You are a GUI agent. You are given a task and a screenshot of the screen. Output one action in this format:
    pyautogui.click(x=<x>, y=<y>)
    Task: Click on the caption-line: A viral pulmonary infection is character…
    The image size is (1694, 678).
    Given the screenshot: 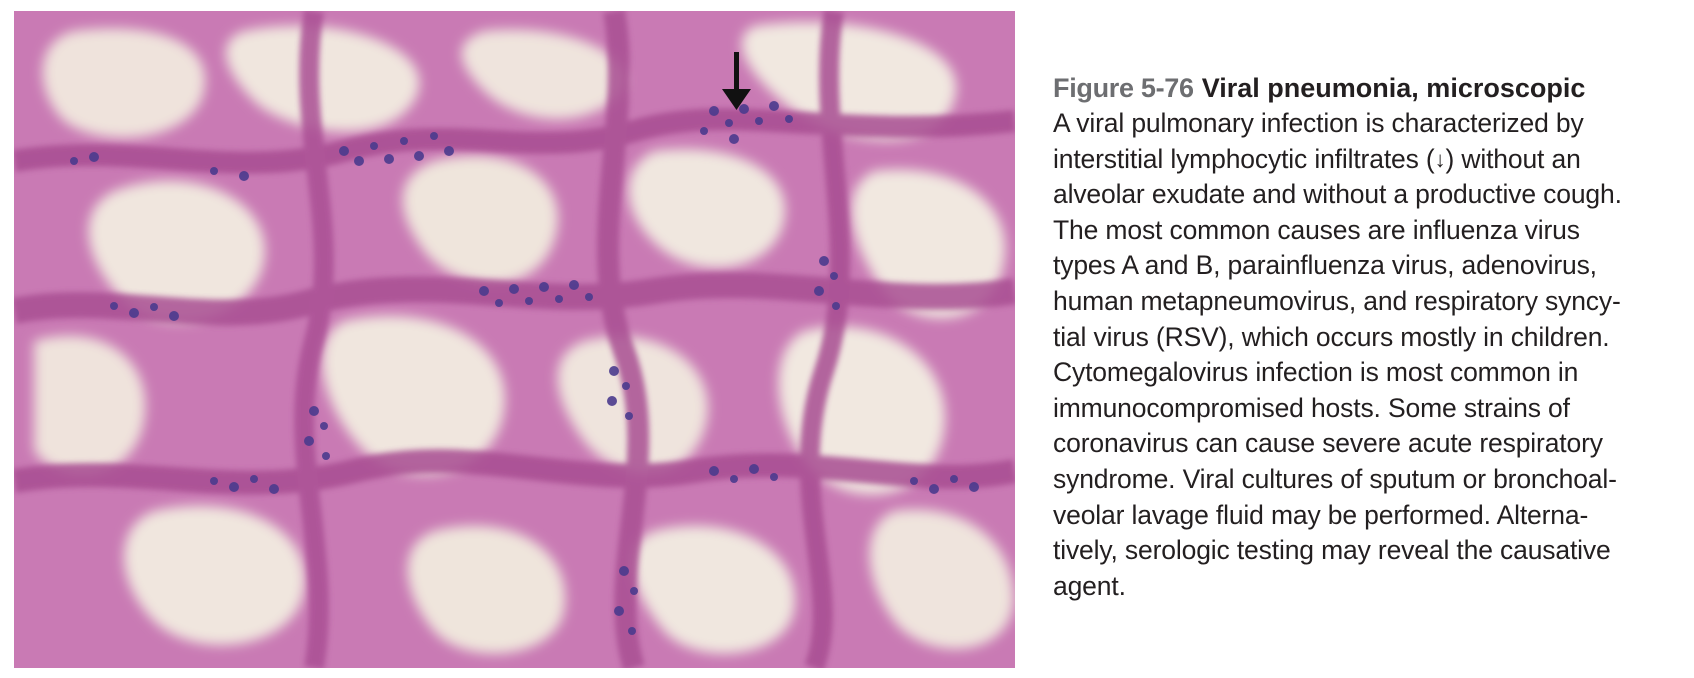 What is the action you would take?
    pyautogui.click(x=1318, y=123)
    